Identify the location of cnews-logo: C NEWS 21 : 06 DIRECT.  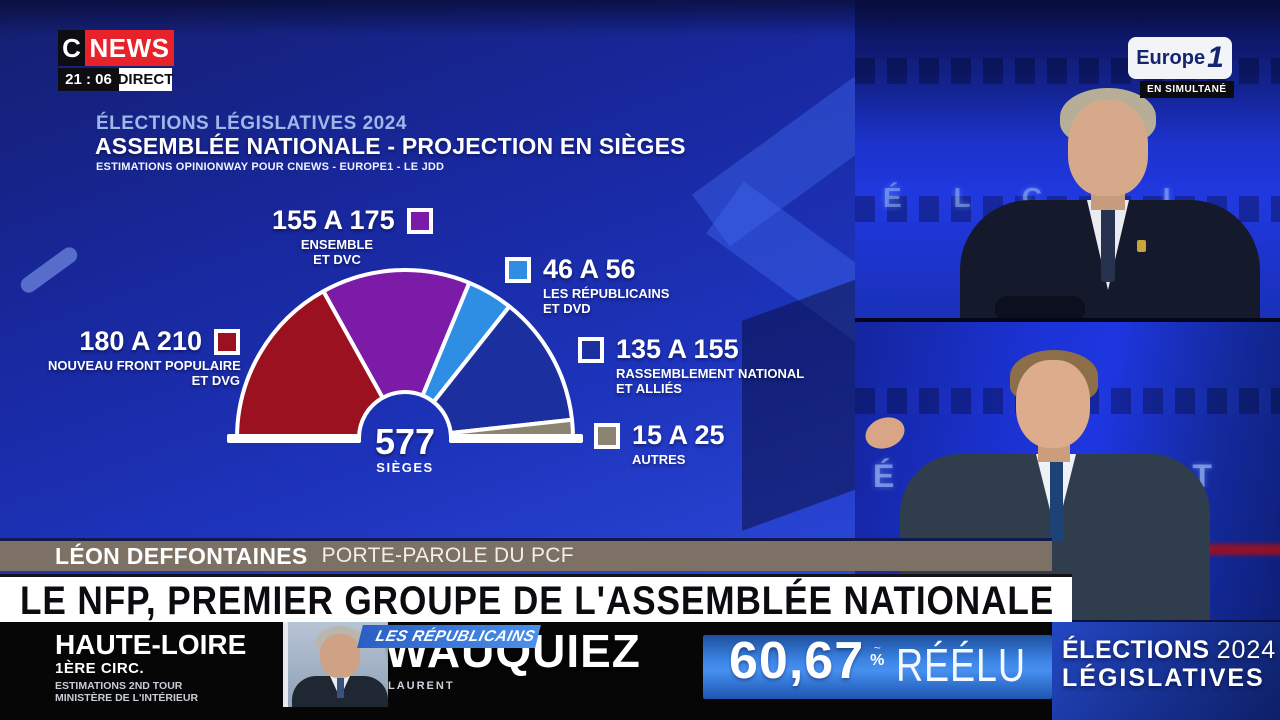
(116, 60).